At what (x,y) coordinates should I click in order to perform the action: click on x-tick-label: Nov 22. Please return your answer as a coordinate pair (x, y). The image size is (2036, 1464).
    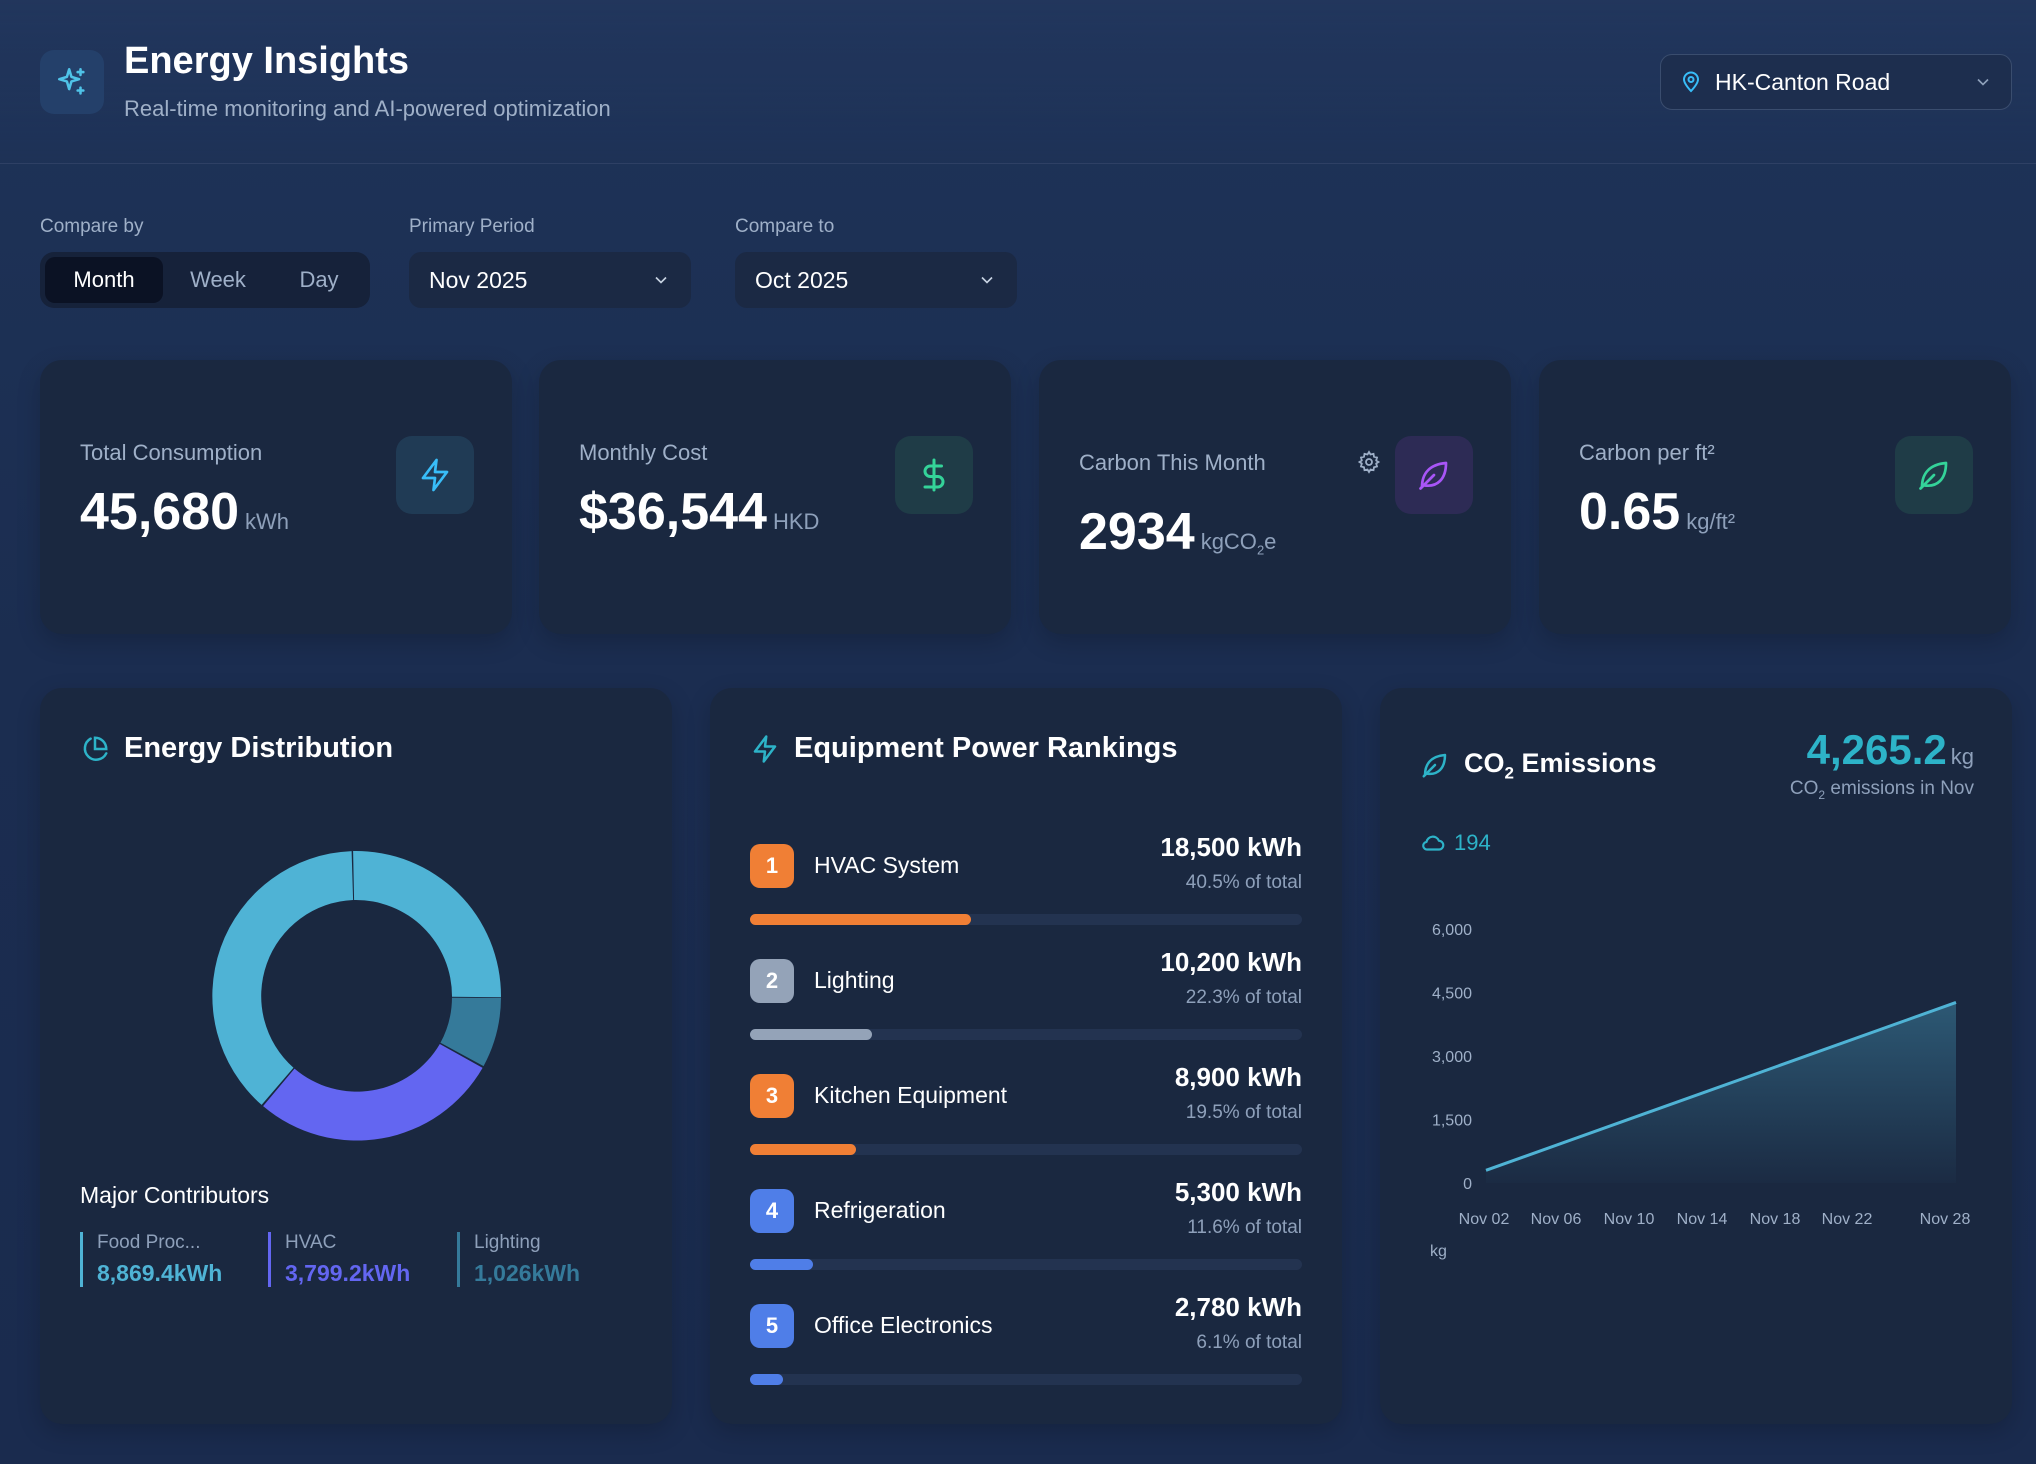
    Looking at the image, I should click on (1847, 1219).